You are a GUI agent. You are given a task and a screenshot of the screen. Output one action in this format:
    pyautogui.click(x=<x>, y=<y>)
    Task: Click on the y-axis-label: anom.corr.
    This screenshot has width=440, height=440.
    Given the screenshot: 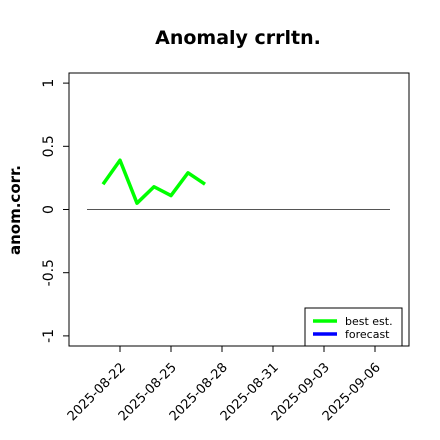 What is the action you would take?
    pyautogui.click(x=15, y=210)
    